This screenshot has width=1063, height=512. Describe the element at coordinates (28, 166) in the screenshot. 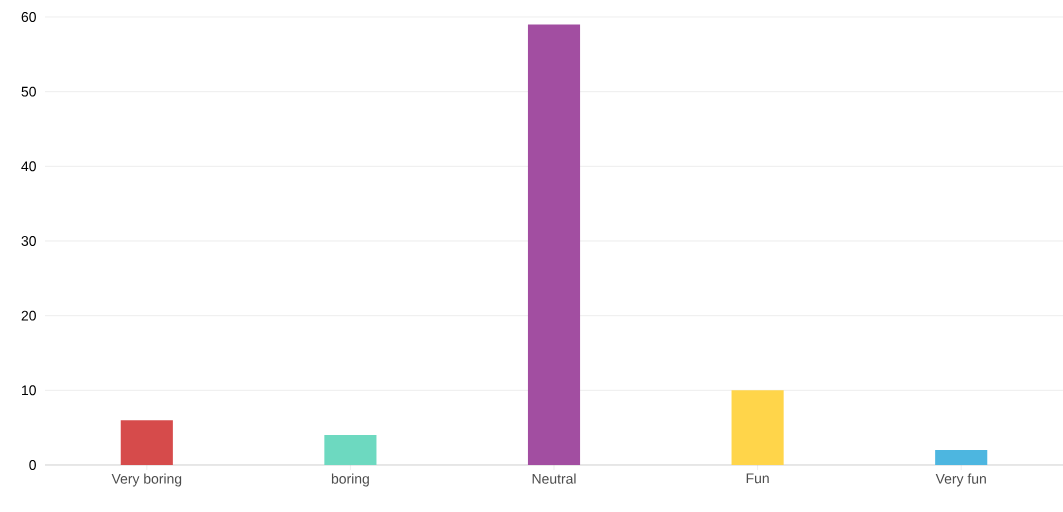

I see `y-tick-label: 40` at that location.